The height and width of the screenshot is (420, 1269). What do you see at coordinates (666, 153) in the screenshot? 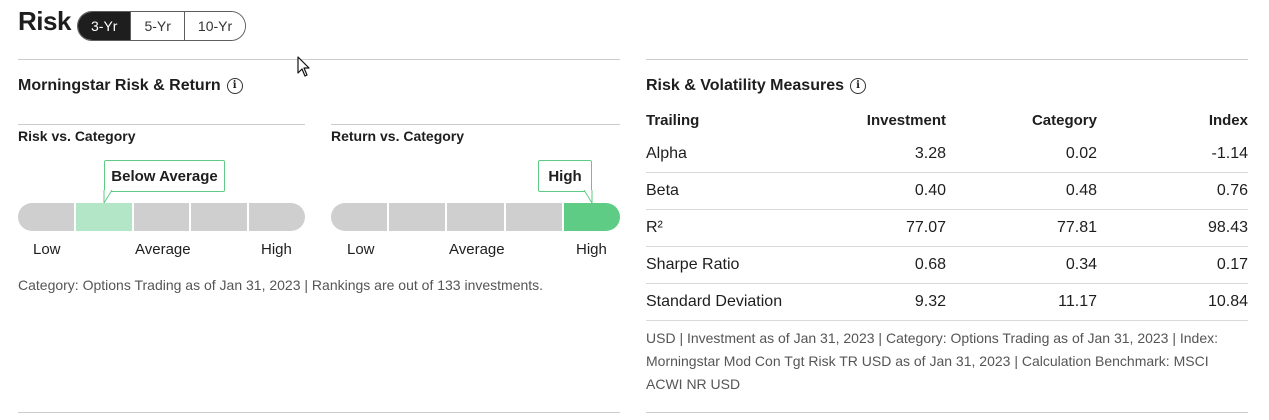
I see `row-label: Alpha` at bounding box center [666, 153].